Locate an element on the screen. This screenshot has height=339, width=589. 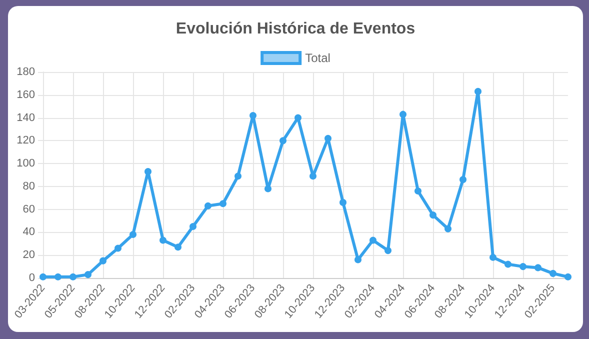
chart-title: Evolución Histórica de Eventos is located at coordinates (296, 29).